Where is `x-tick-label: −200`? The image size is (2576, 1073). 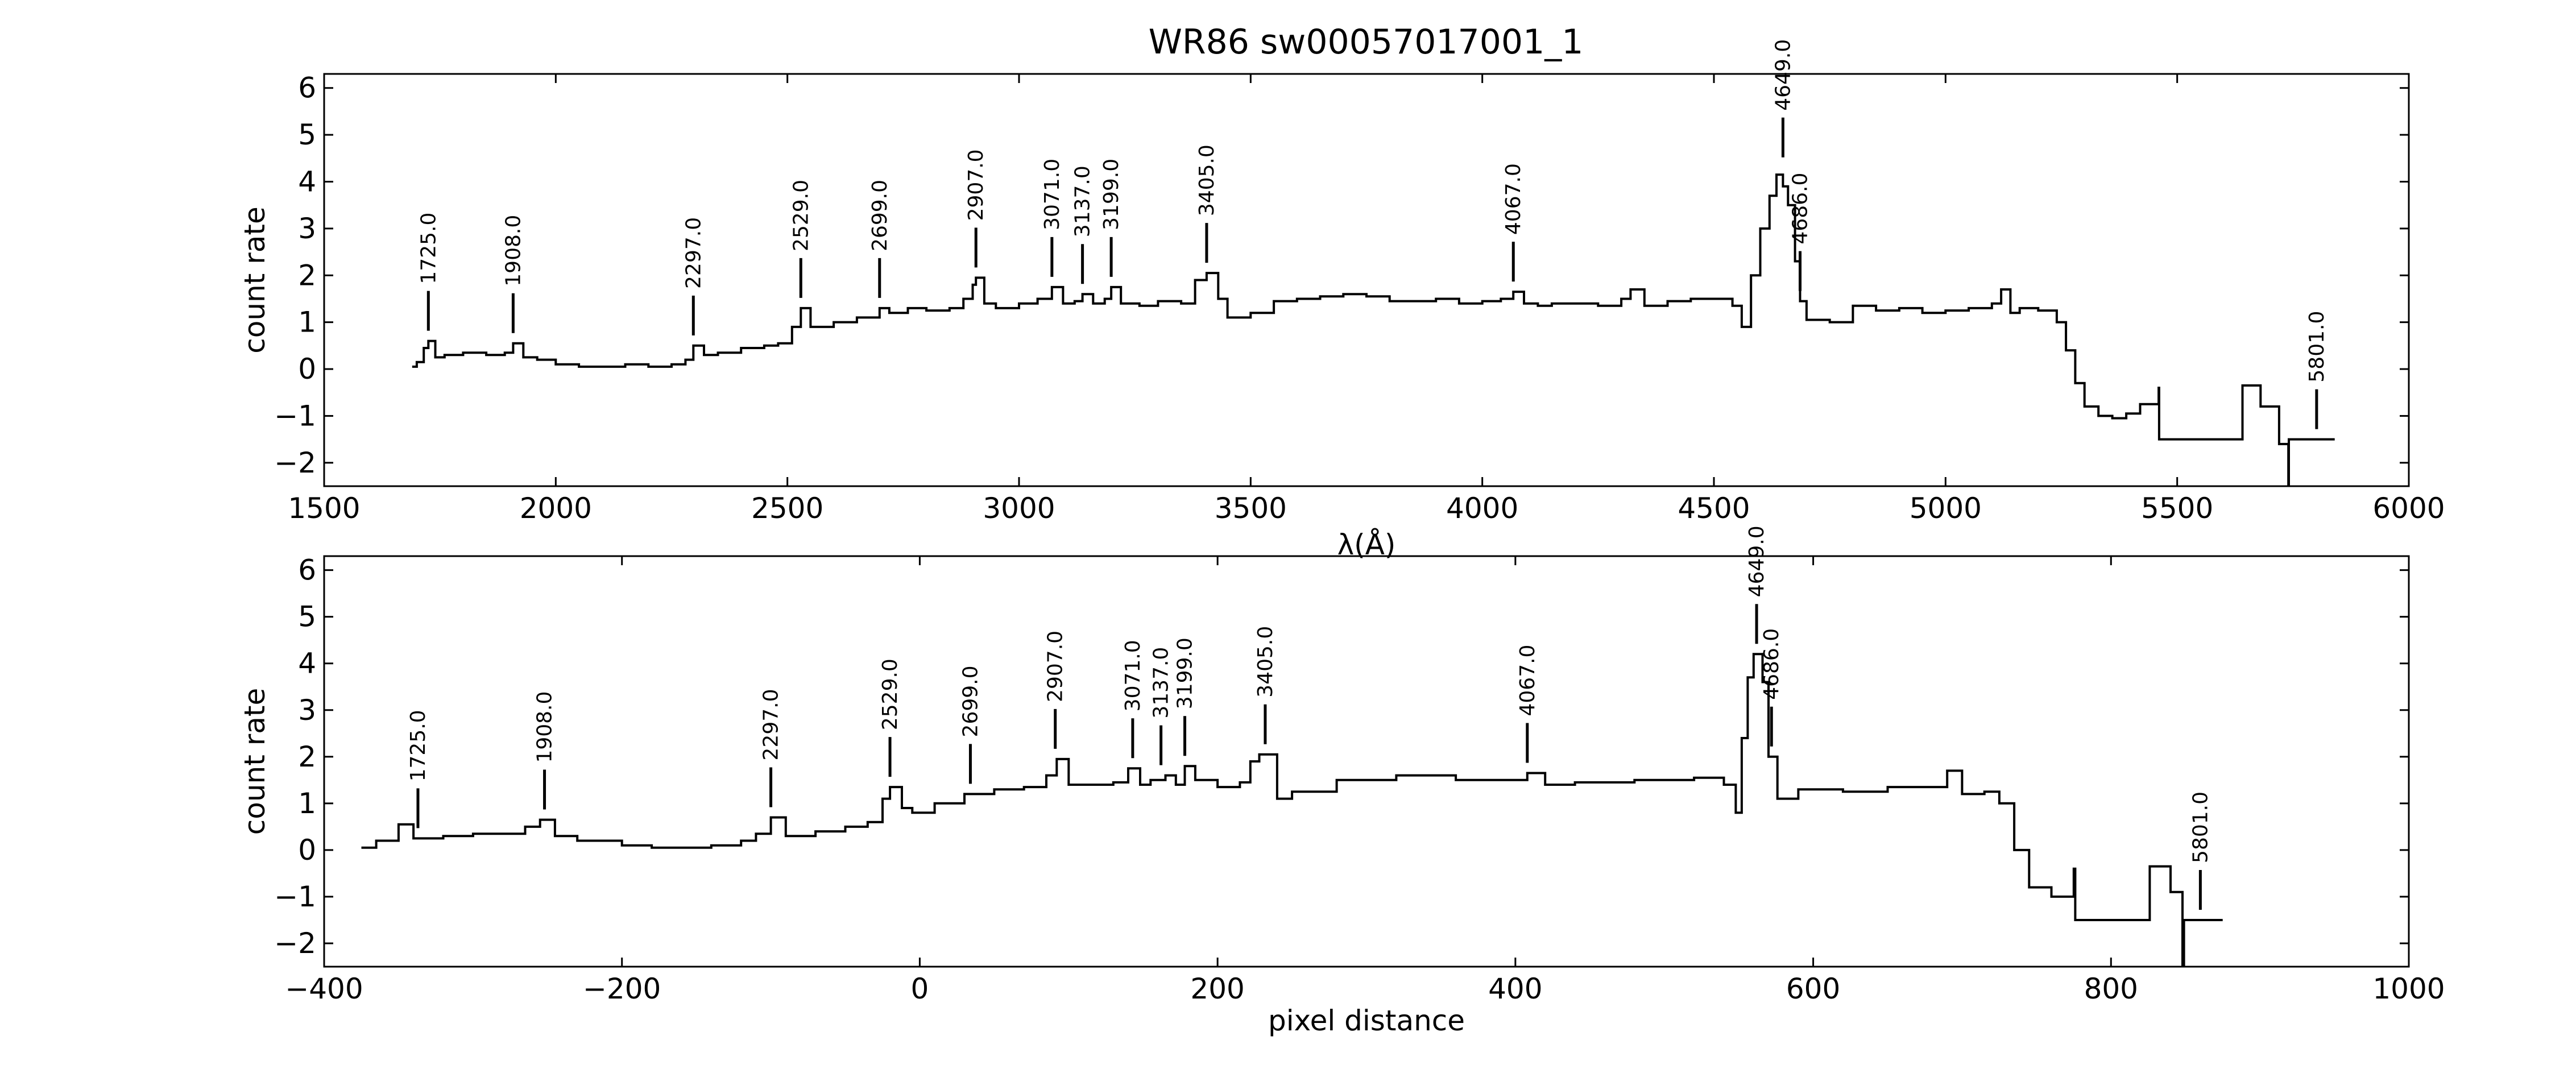
x-tick-label: −200 is located at coordinates (622, 988).